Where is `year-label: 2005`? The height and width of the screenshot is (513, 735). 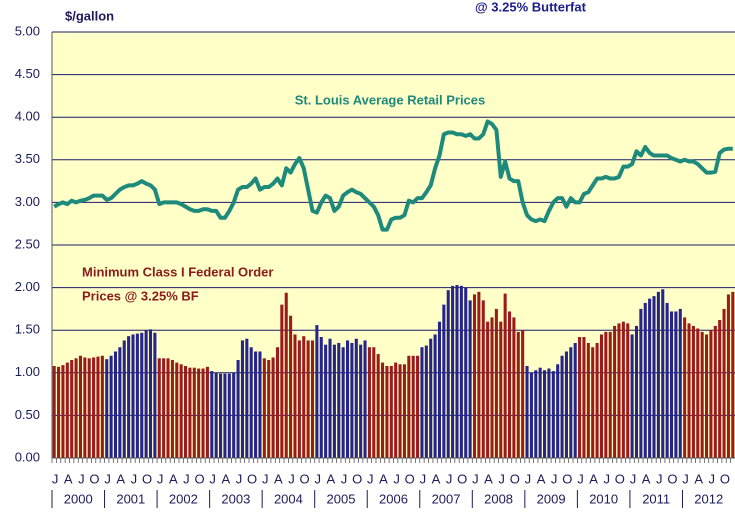
year-label: 2005 is located at coordinates (341, 498).